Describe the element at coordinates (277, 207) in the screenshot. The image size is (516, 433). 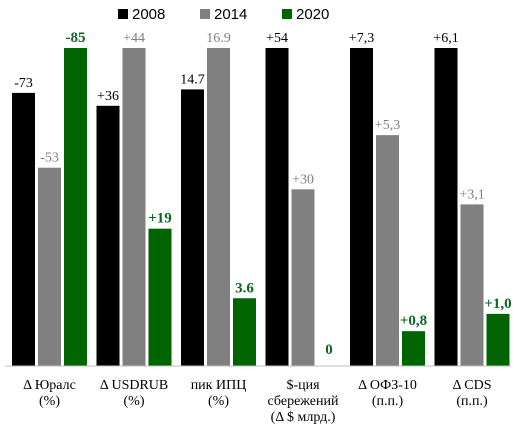
I see `bar-4-2008` at that location.